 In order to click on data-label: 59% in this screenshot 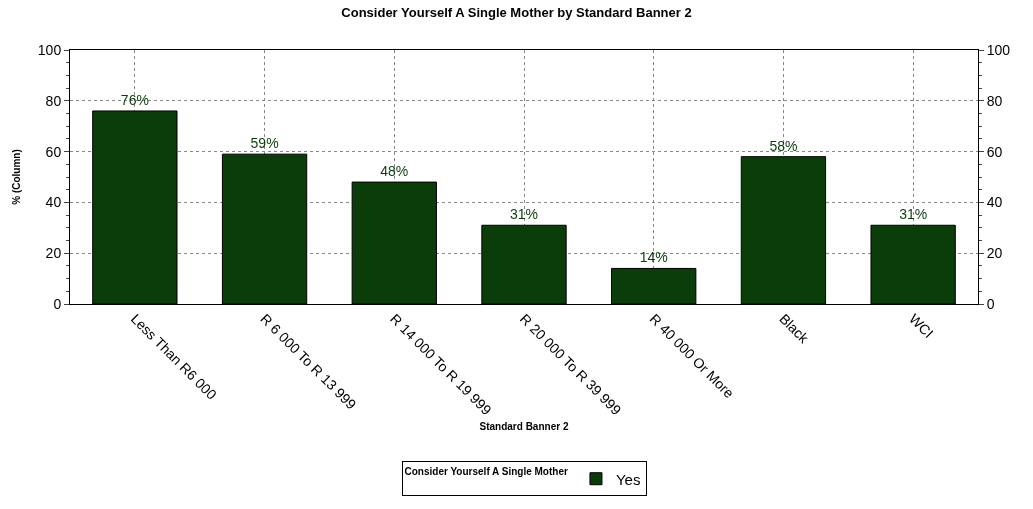, I will do `click(264, 143)`.